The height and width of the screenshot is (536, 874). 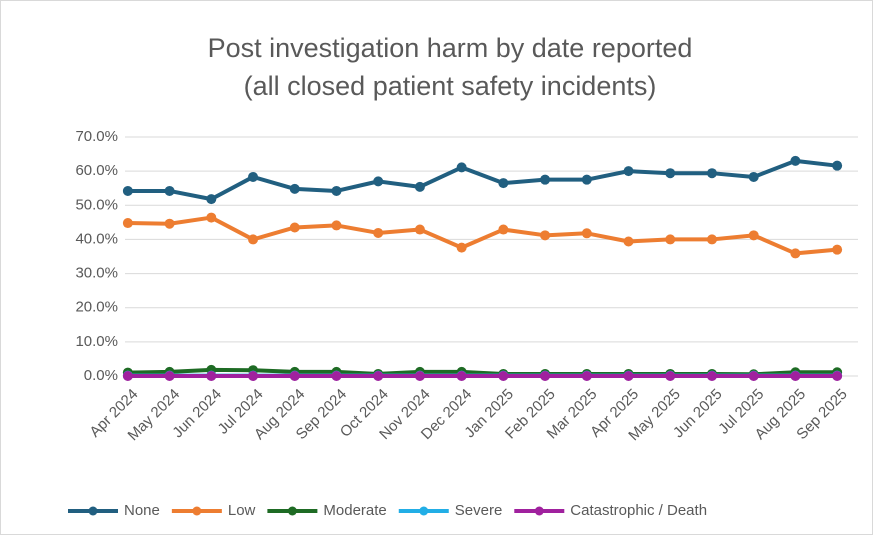 What do you see at coordinates (96, 136) in the screenshot?
I see `y-tick-label: 70.0%` at bounding box center [96, 136].